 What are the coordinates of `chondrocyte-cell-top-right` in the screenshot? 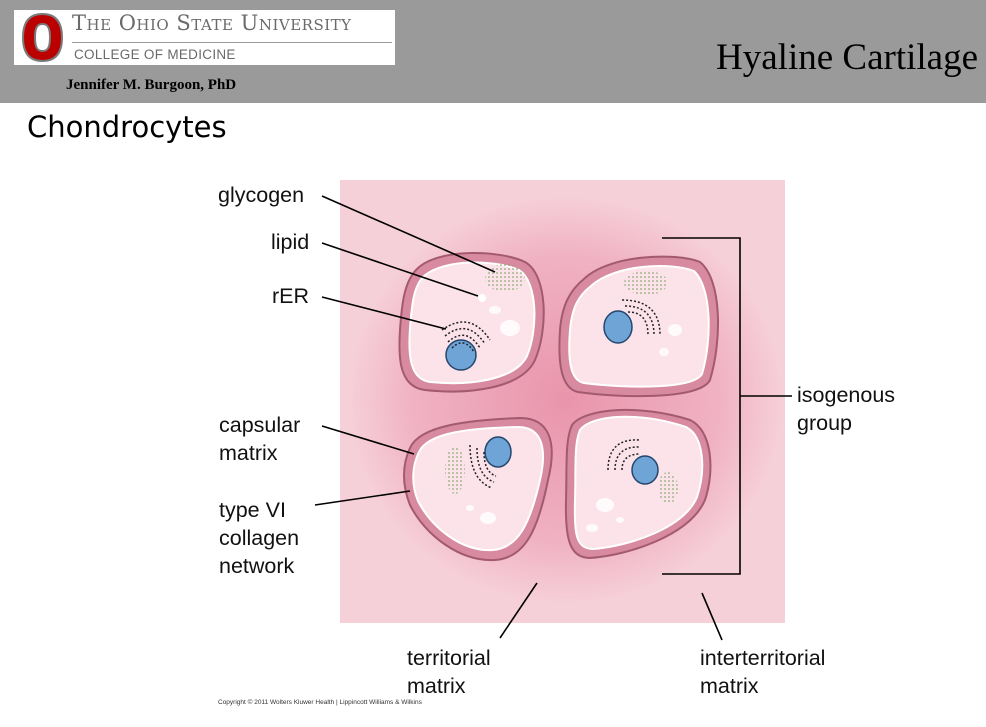 It's located at (639, 326).